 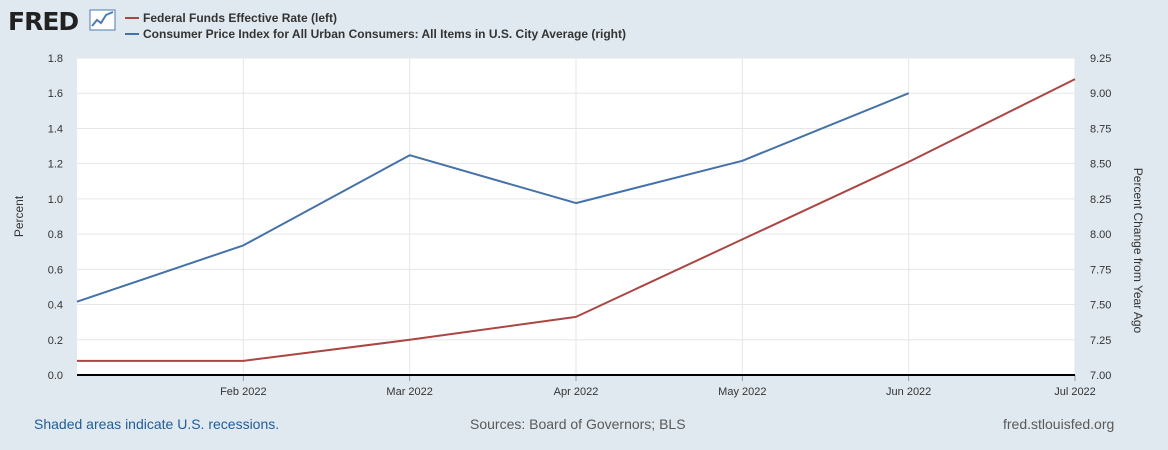 What do you see at coordinates (1059, 424) in the screenshot?
I see `site-url: fred.stlouisfed.org` at bounding box center [1059, 424].